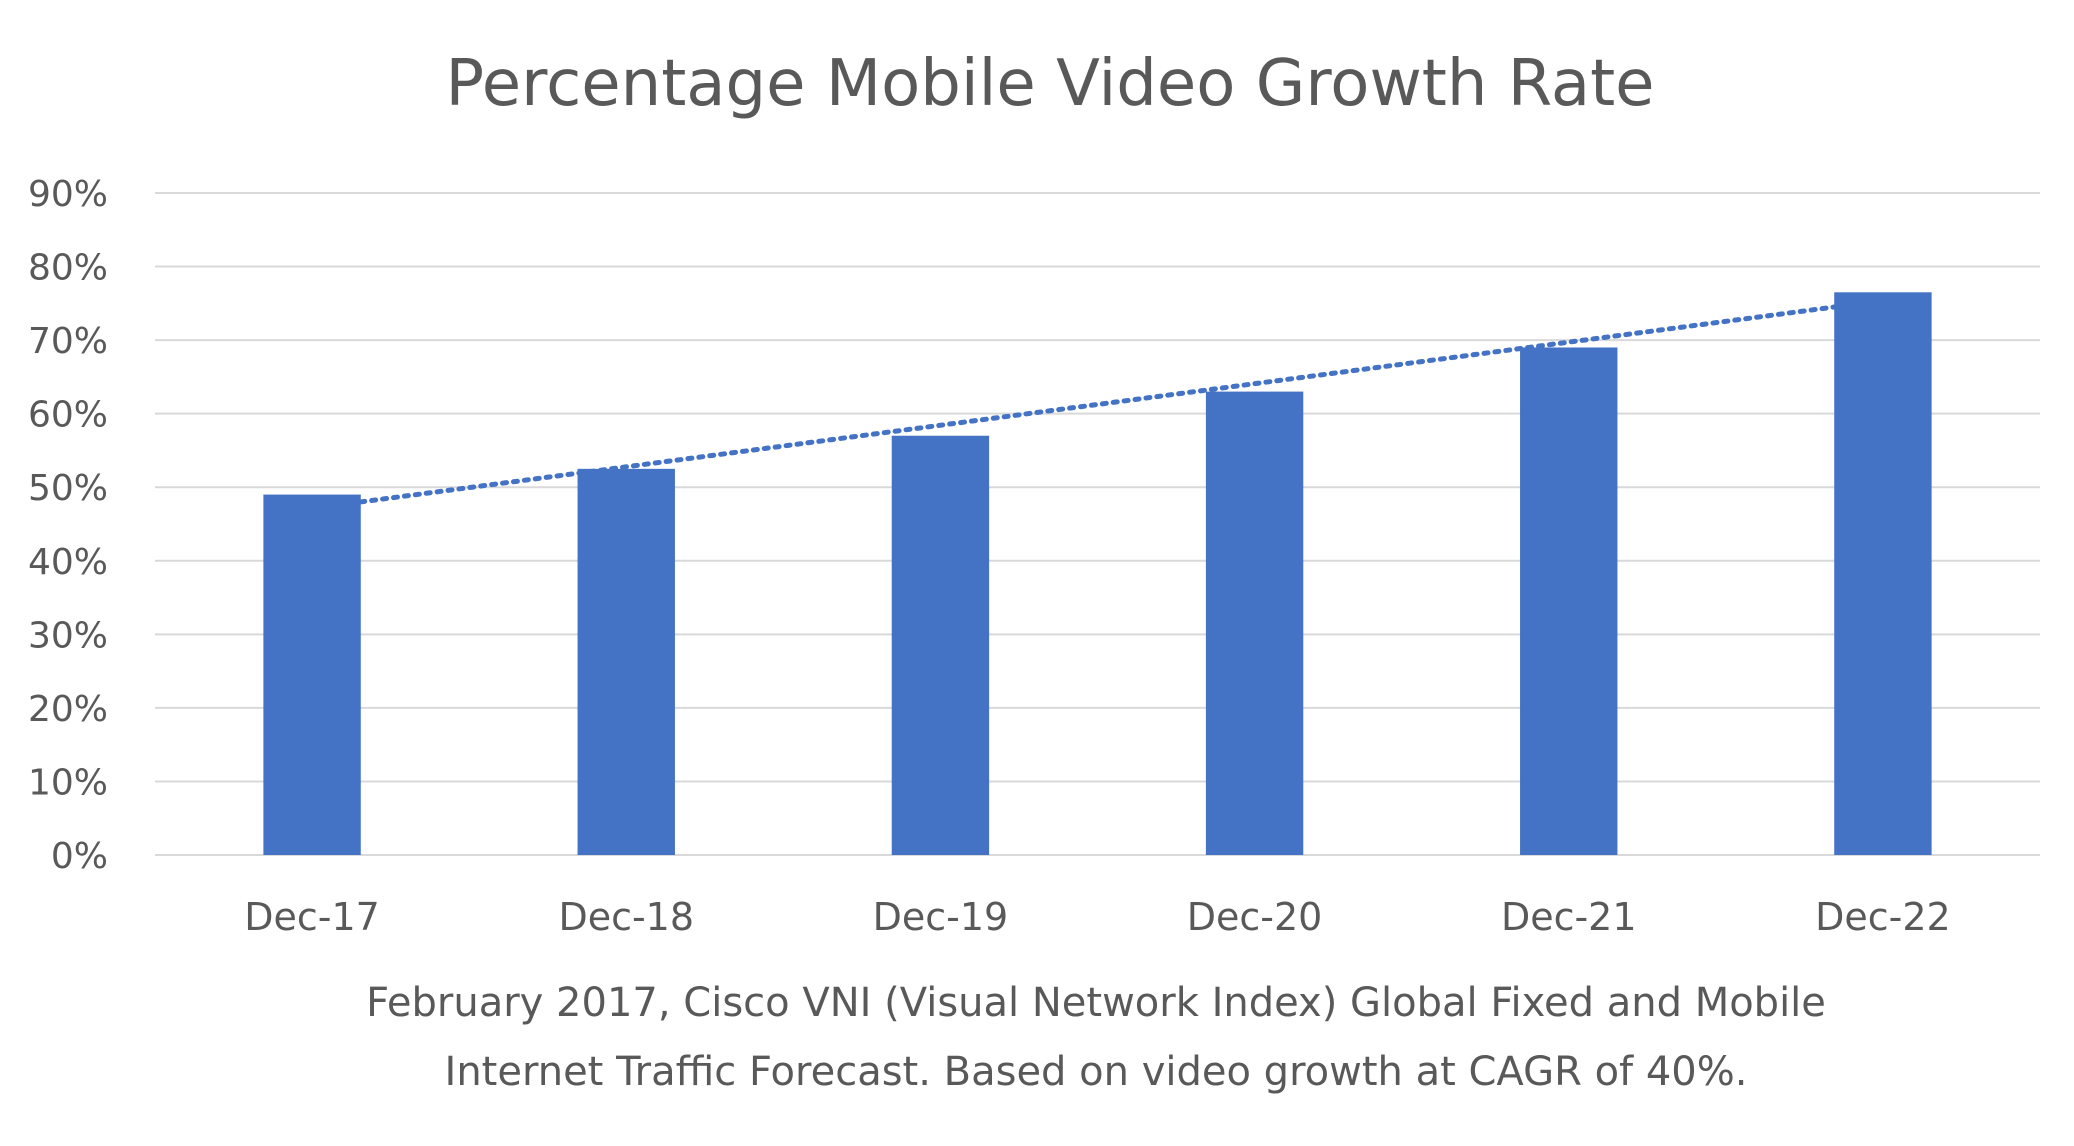  Describe the element at coordinates (1255, 917) in the screenshot. I see `x-tick-label: Dec-20` at that location.